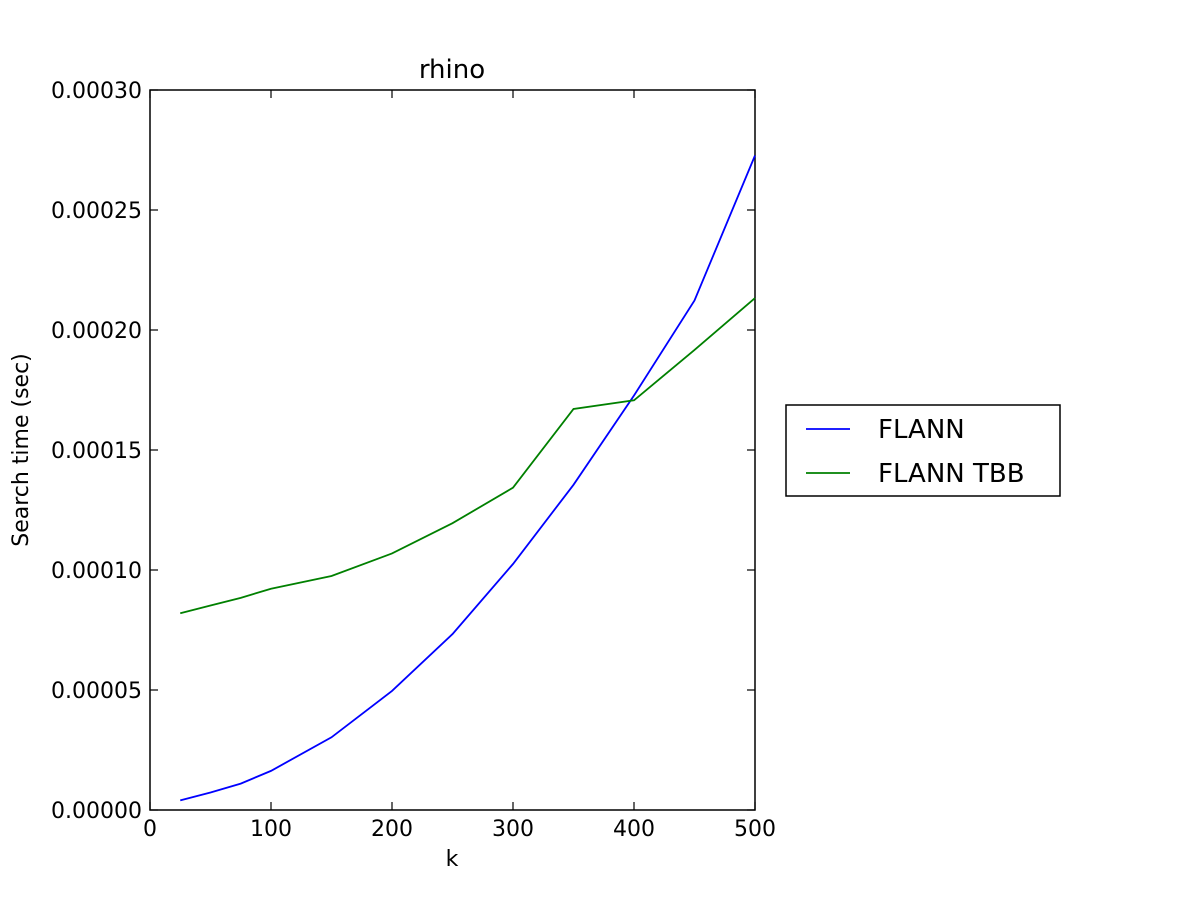 The image size is (1200, 900). I want to click on x-tick-label-2: 200, so click(392, 829).